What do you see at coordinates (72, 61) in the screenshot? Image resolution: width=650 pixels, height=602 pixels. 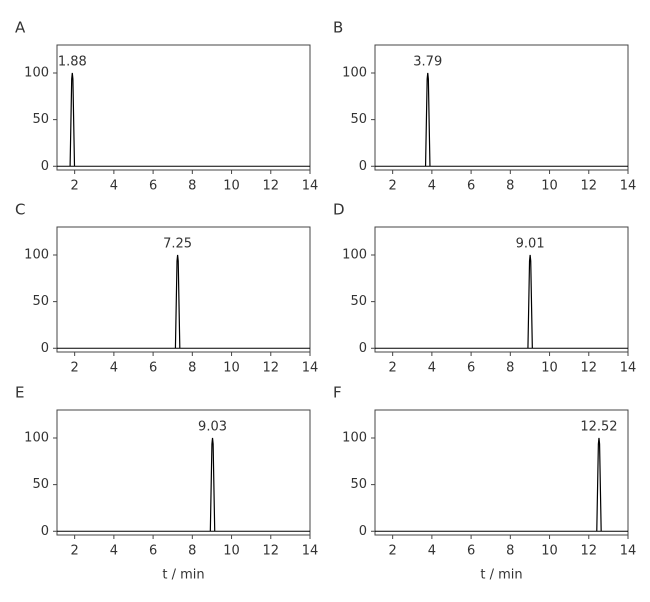 I see `peak-label: 1.88` at bounding box center [72, 61].